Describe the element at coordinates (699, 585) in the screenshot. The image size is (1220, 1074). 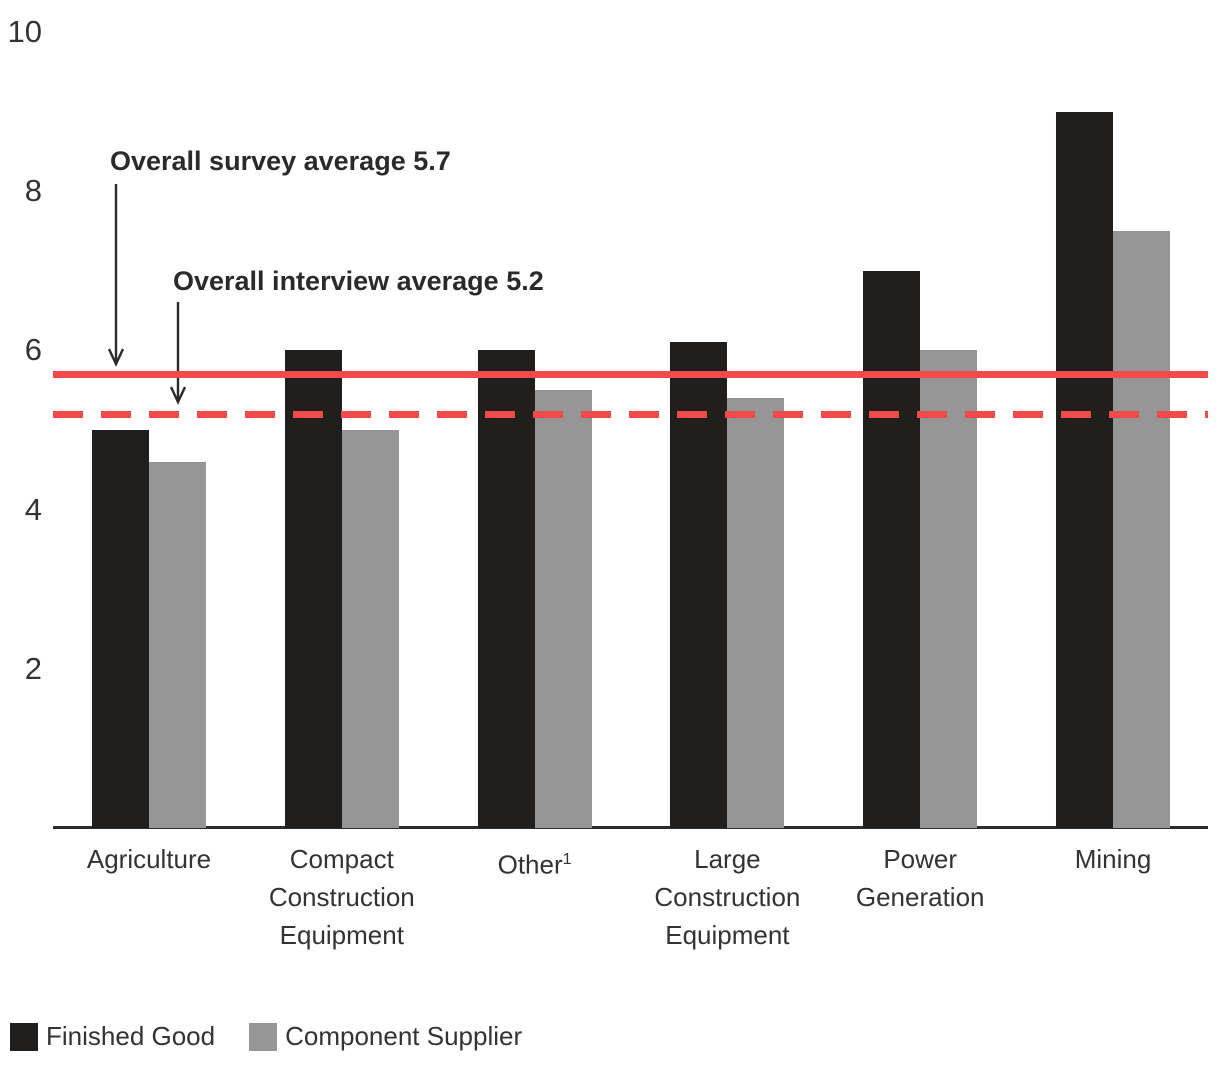
I see `bar-large-construction-equipment-finished-good` at that location.